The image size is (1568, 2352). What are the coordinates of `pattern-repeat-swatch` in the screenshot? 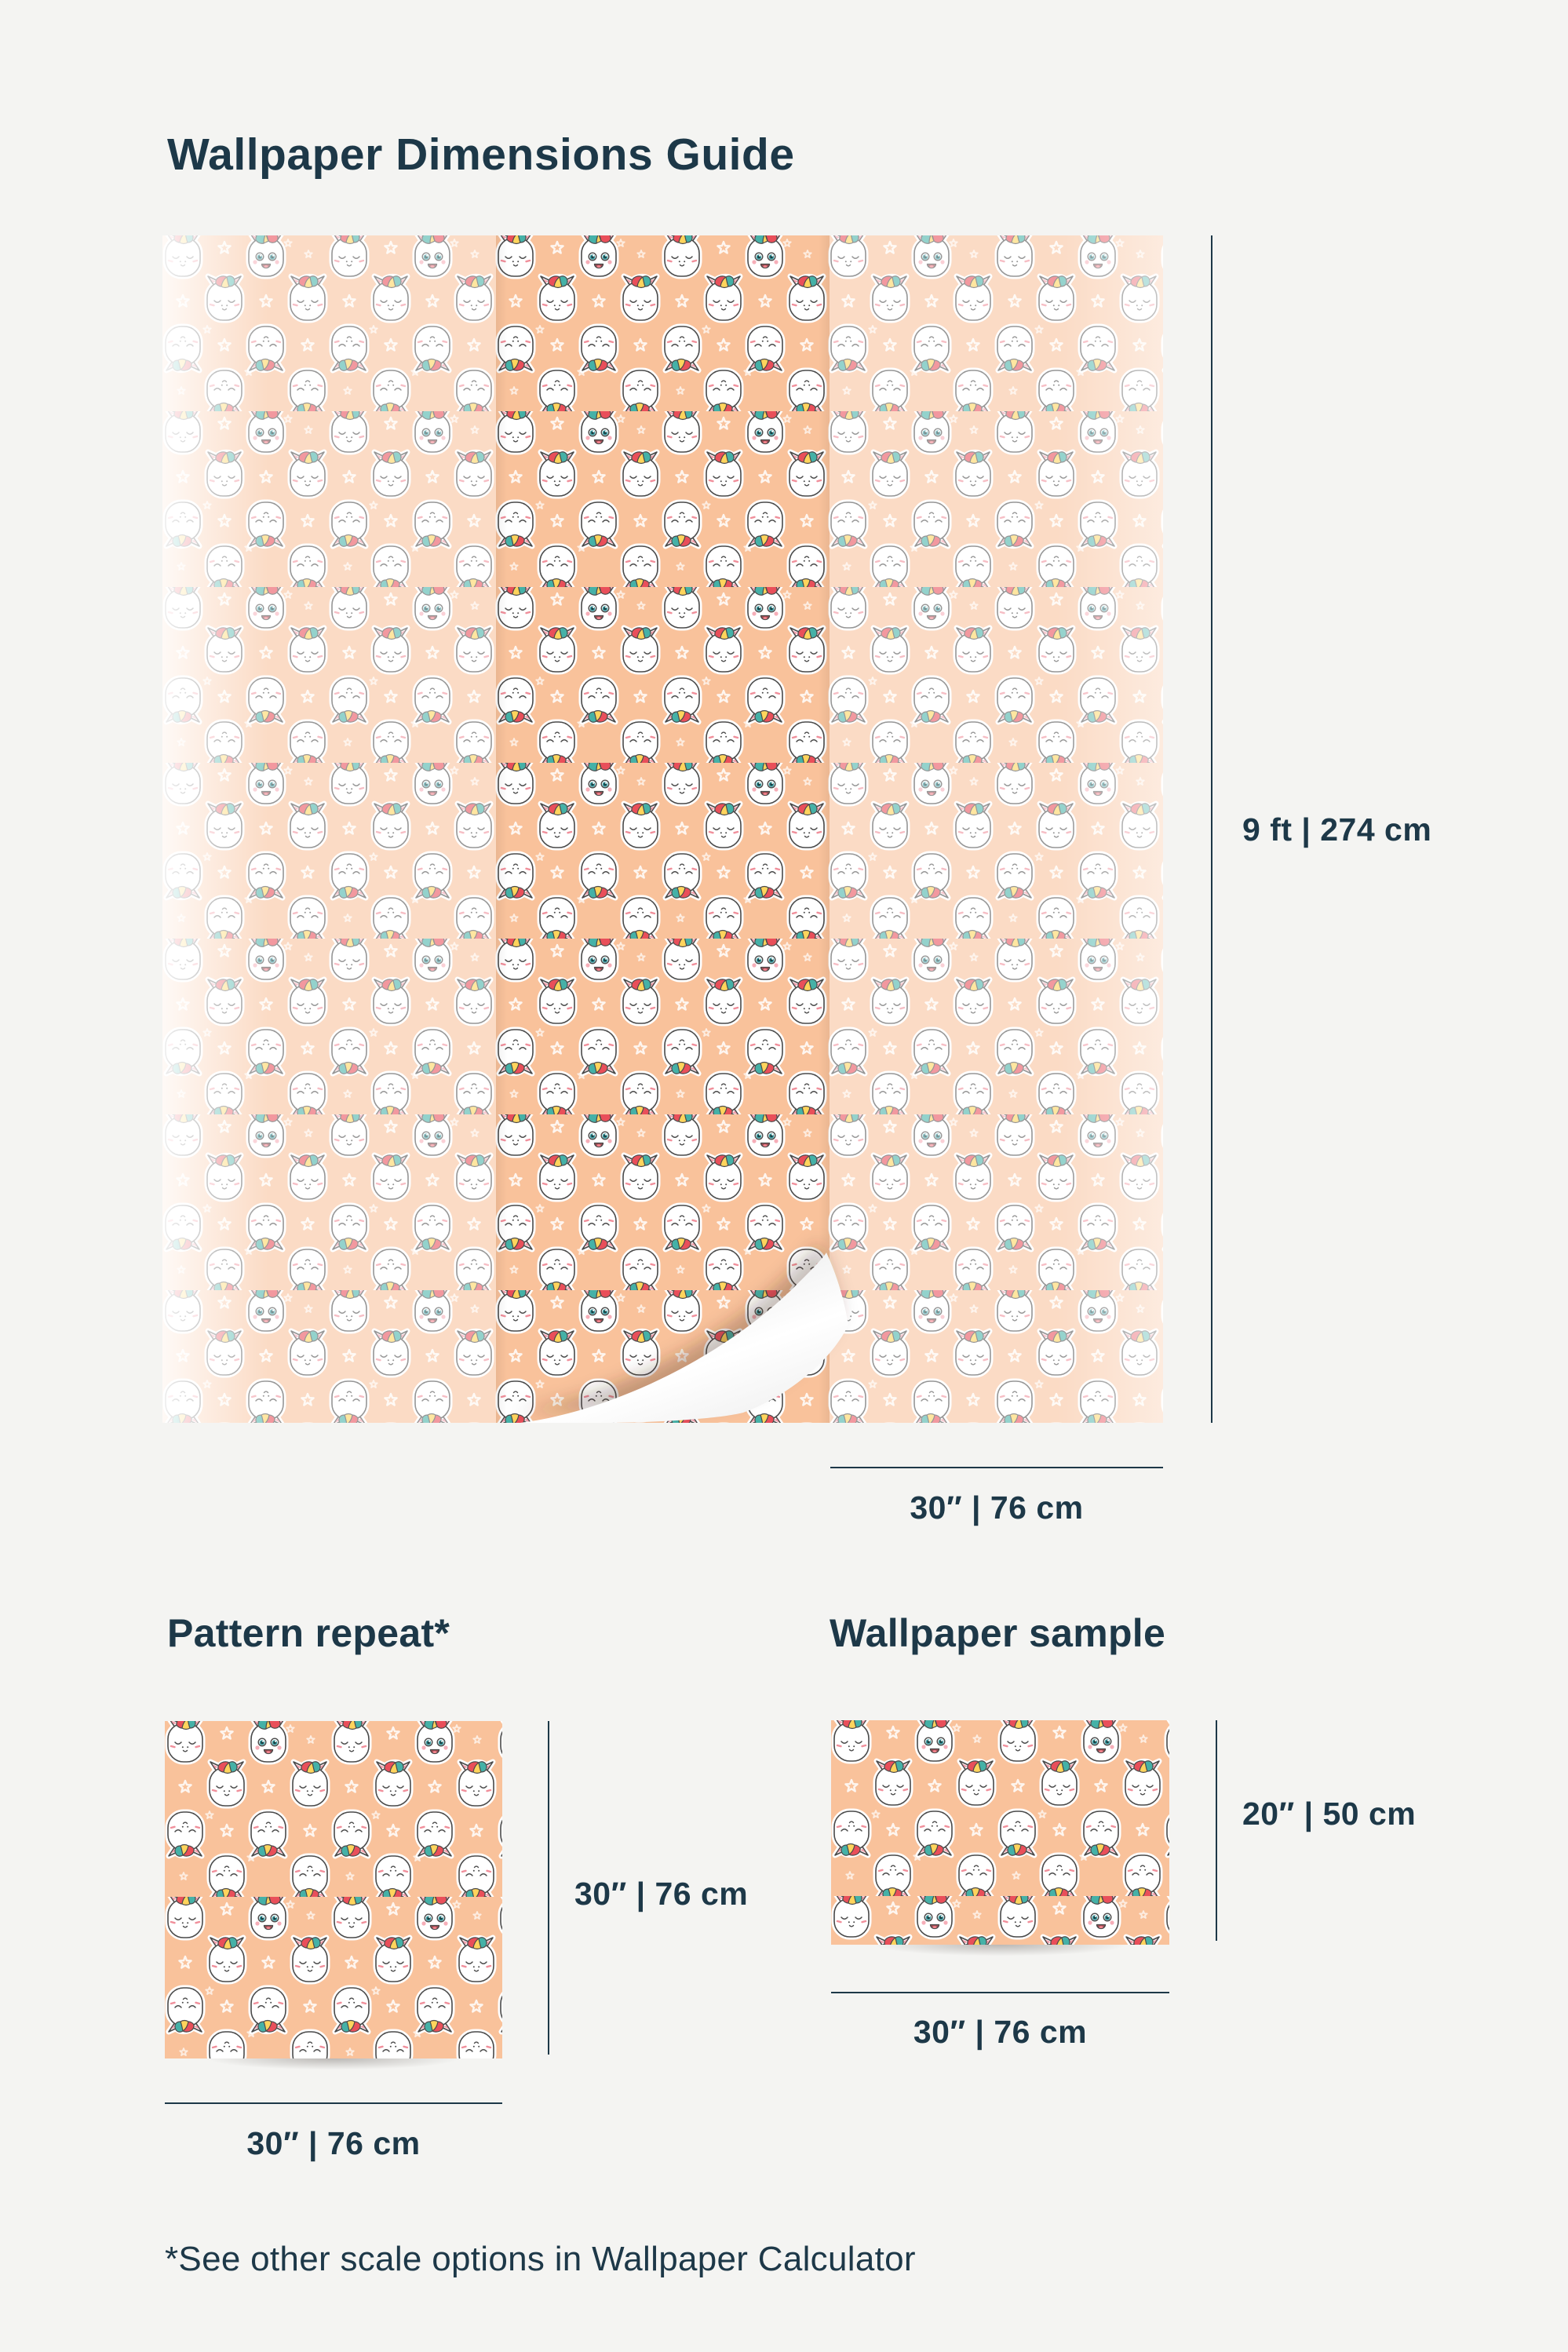 It's located at (333, 1889).